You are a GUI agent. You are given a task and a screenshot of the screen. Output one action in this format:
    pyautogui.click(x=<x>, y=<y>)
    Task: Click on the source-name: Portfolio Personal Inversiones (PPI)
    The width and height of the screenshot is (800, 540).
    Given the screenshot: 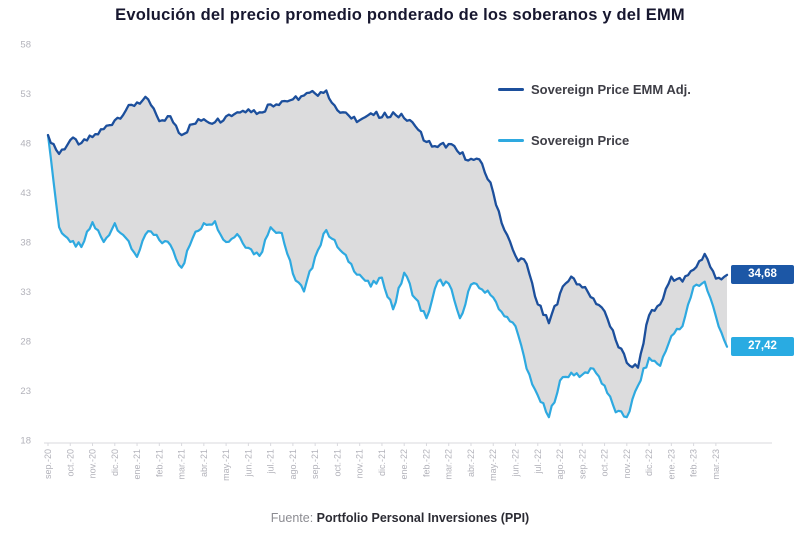 What is the action you would take?
    pyautogui.click(x=423, y=518)
    